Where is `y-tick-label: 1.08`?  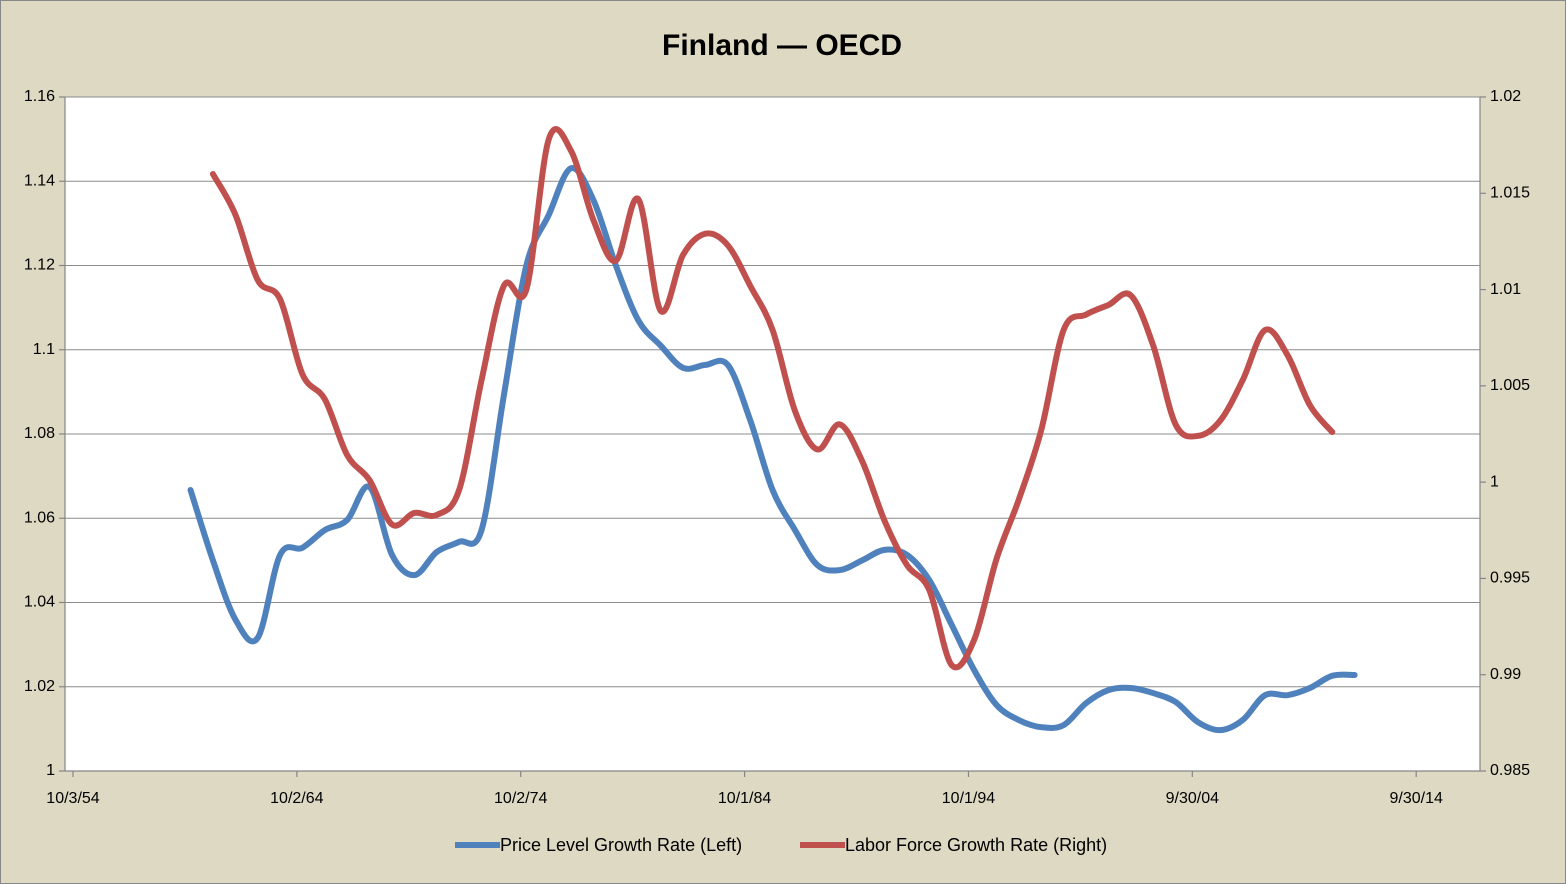 y-tick-label: 1.08 is located at coordinates (39, 433).